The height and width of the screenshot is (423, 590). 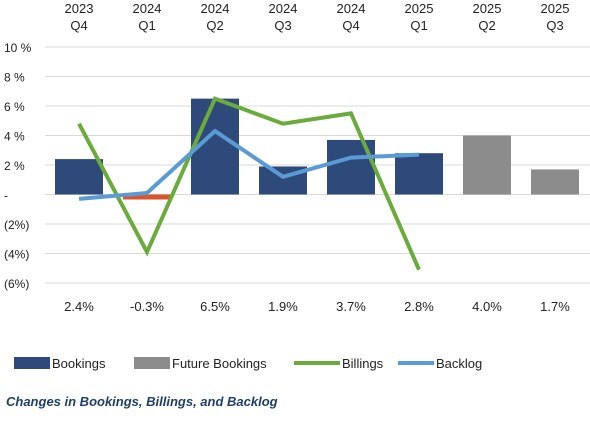 What do you see at coordinates (418, 25) in the screenshot?
I see `x-category-quarter-5: Q1` at bounding box center [418, 25].